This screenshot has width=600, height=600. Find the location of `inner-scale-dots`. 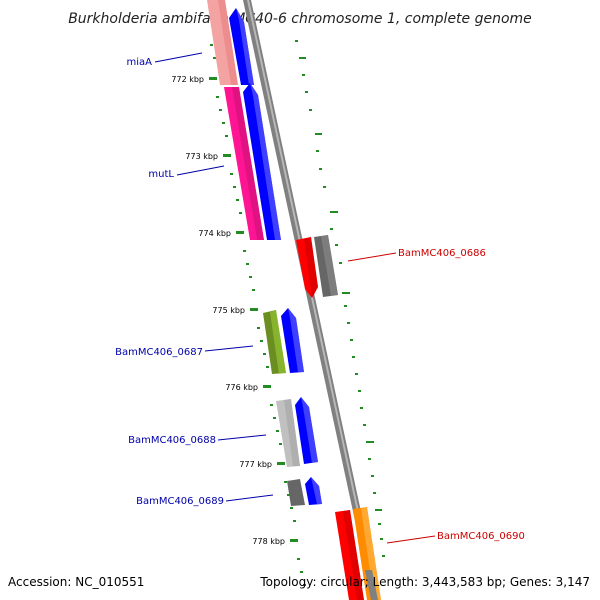

inner-scale-dots is located at coordinates (340, 298).